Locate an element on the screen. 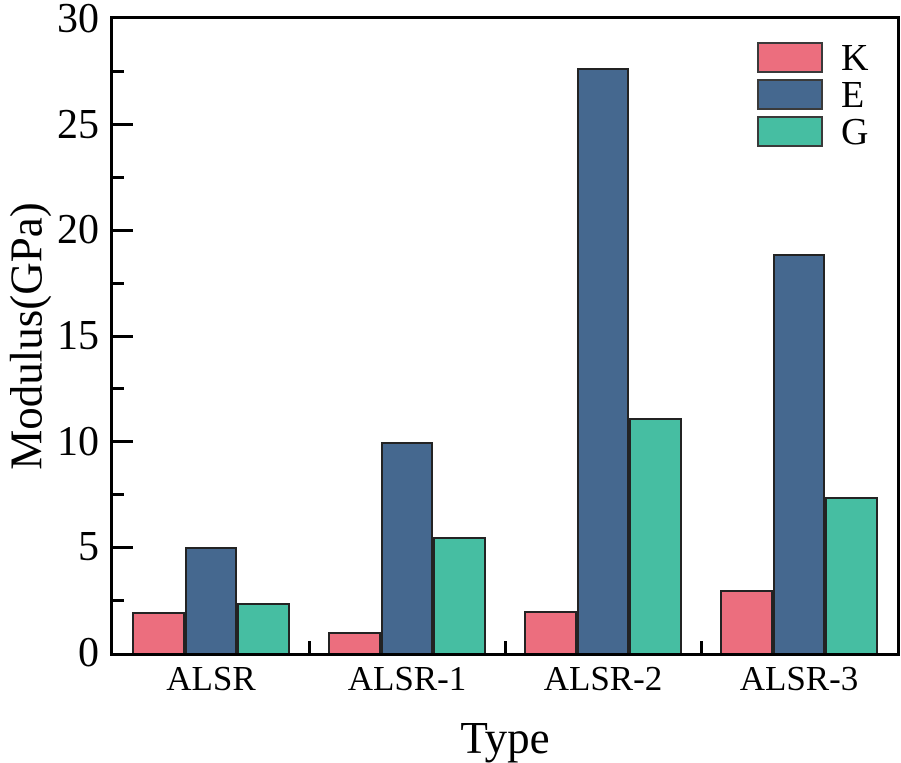 This screenshot has width=901, height=763. bar-ALSR-E is located at coordinates (211, 600).